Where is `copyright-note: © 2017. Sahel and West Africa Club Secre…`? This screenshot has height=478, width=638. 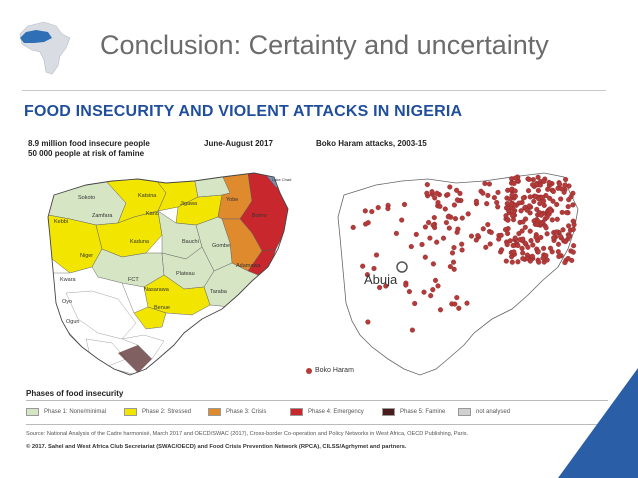
copyright-note: © 2017. Sahel and West Africa Club Secre… is located at coordinates (216, 447).